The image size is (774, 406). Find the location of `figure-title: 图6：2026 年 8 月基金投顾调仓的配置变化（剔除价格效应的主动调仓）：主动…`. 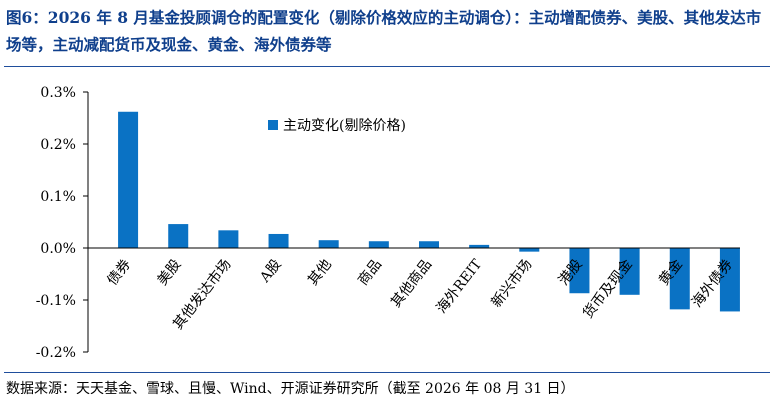

figure-title: 图6：2026 年 8 月基金投顾调仓的配置变化（剔除价格效应的主动调仓）：主动… is located at coordinates (384, 31).